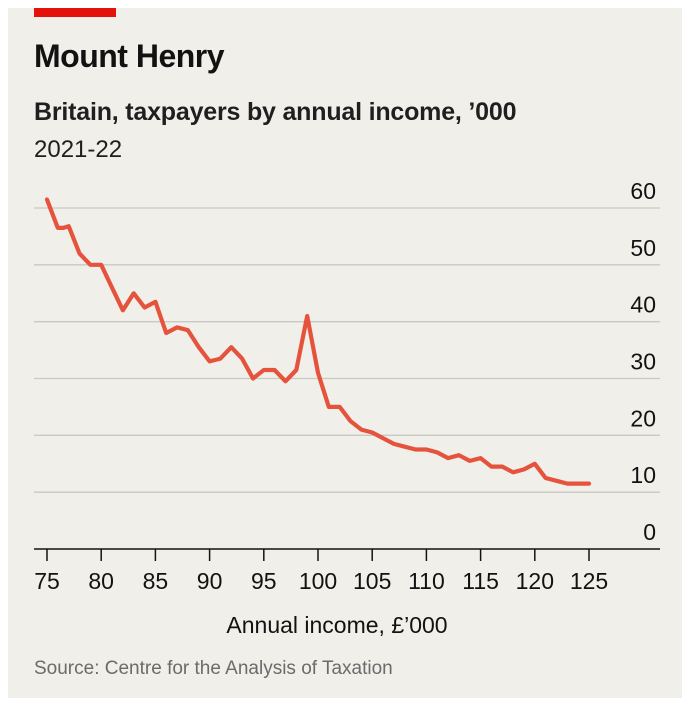  I want to click on x-tick-label-105: 105, so click(372, 581).